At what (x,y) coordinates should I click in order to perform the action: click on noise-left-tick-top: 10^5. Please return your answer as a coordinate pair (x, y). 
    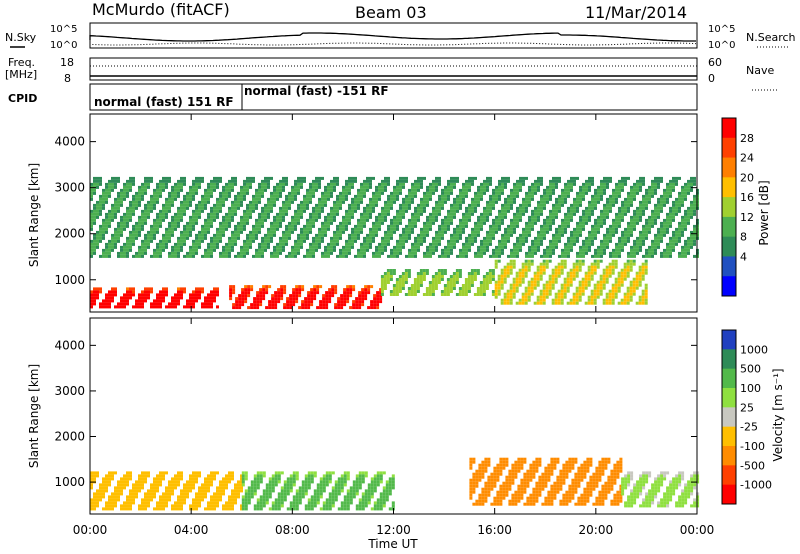
    Looking at the image, I should click on (63, 29).